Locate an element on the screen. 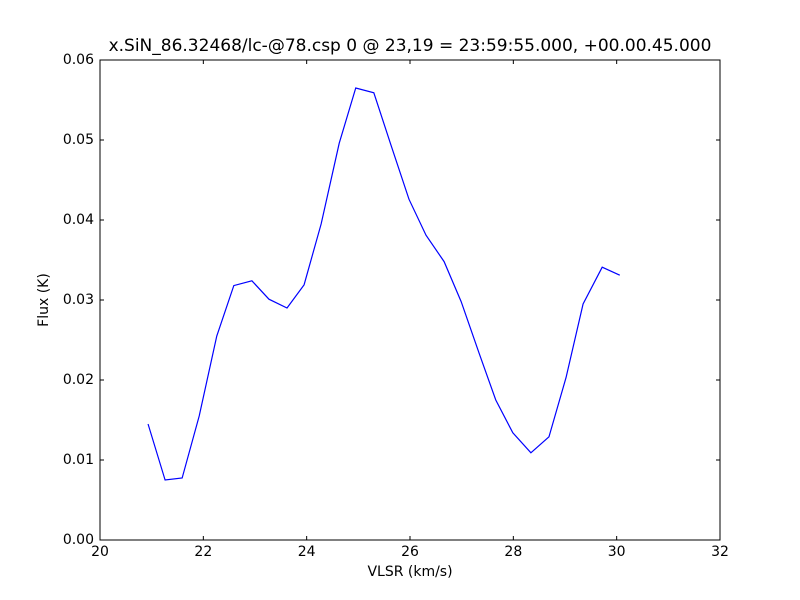 This screenshot has width=800, height=600. y-tick-label: 0.04 is located at coordinates (78, 220).